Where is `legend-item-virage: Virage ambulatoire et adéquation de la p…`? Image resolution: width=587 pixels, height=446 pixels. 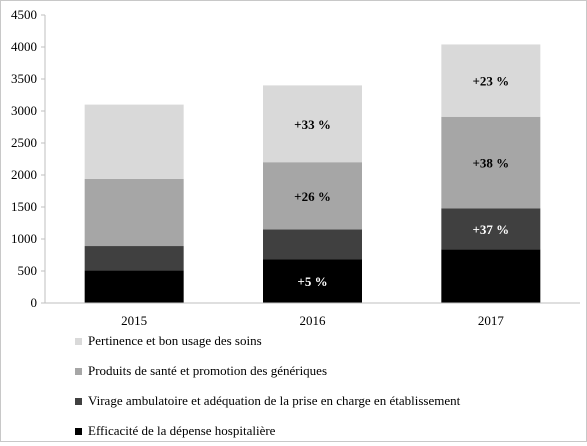
legend-item-virage: Virage ambulatoire et adéquation de la p… is located at coordinates (267, 401).